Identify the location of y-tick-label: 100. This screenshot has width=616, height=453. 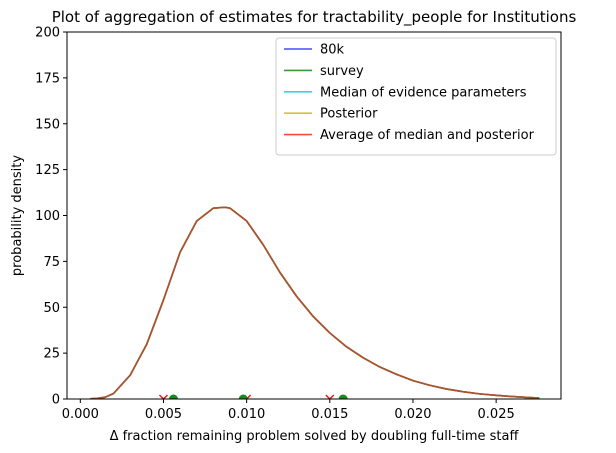
(47, 216).